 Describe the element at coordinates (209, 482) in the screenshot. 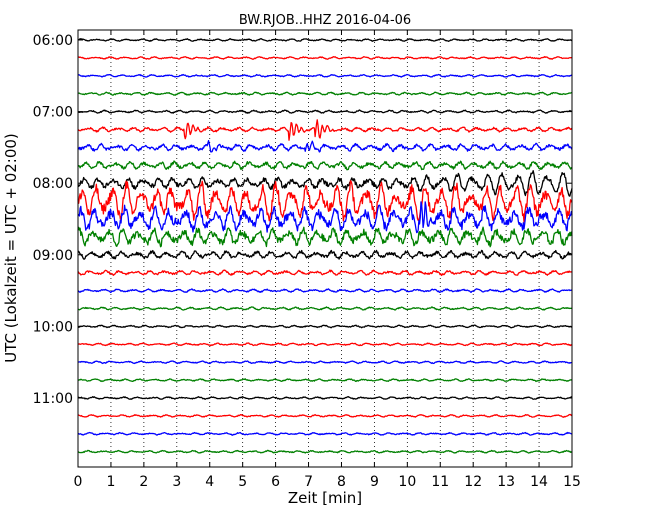

I see `x-tick-label: 4` at that location.